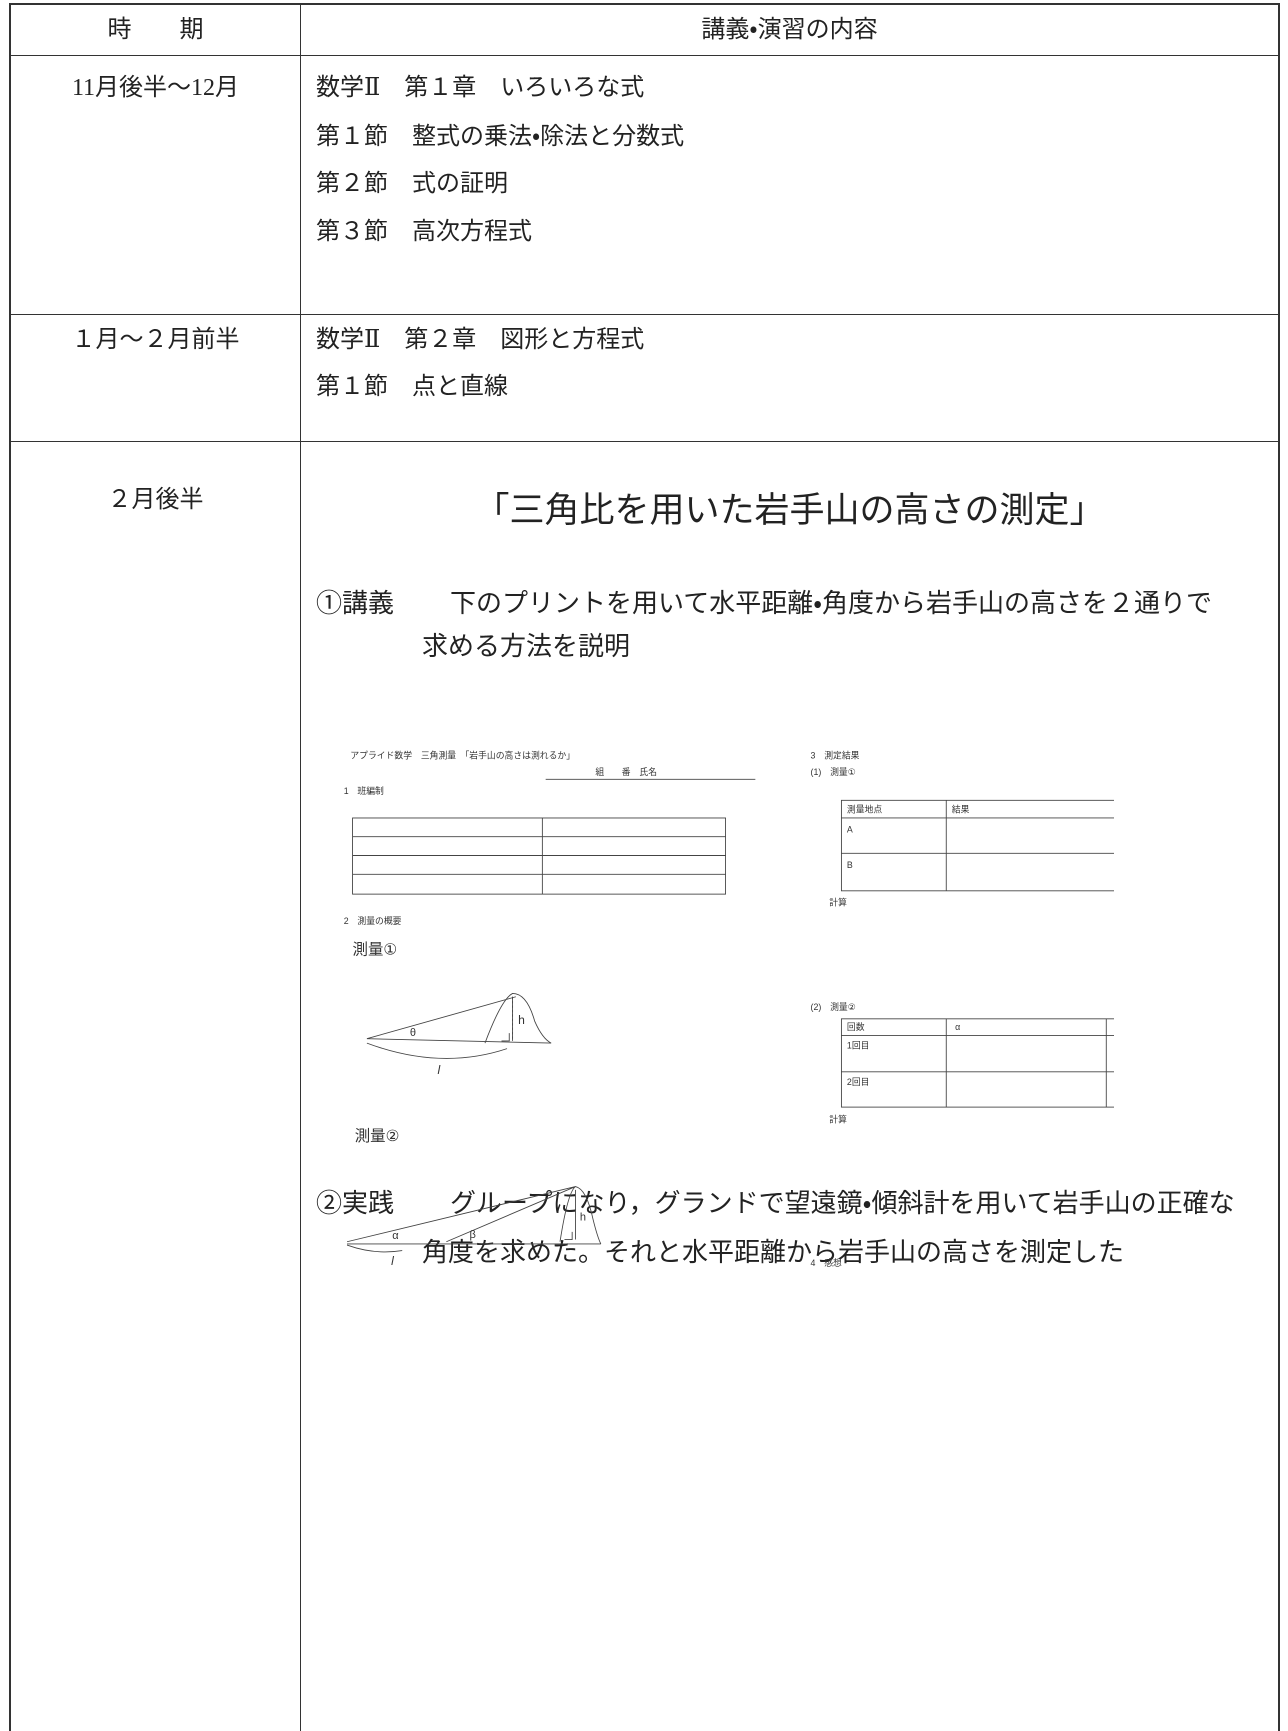 This screenshot has width=1288, height=1731. Describe the element at coordinates (858, 1082) in the screenshot. I see `ws-cell: 2回目` at that location.